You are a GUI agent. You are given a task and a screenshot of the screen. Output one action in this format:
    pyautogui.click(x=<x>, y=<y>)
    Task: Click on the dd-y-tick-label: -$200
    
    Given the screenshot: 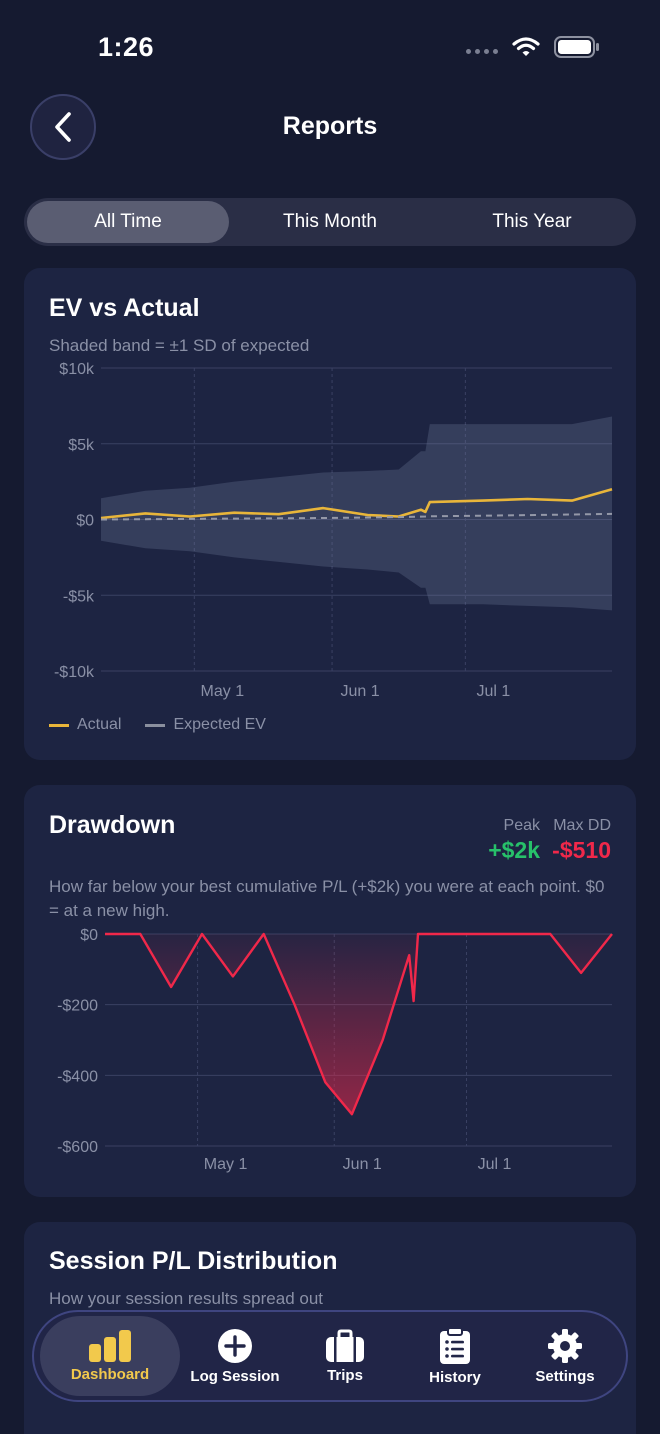 What is the action you would take?
    pyautogui.click(x=77, y=1006)
    